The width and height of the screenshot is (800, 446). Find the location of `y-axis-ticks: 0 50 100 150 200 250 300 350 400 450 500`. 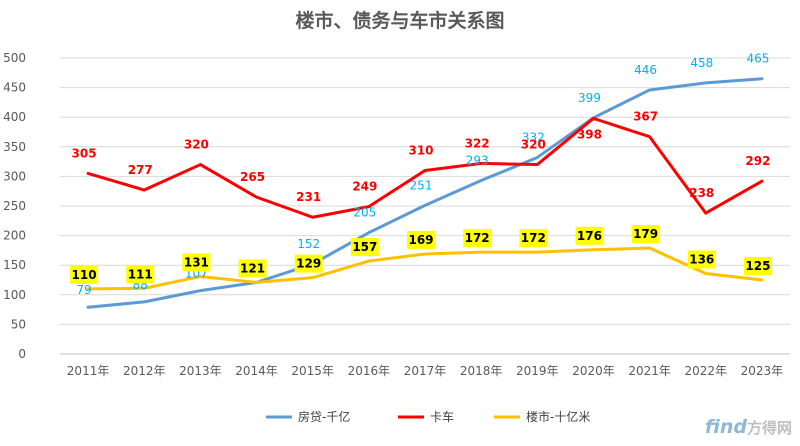

y-axis-ticks: 0 50 100 150 200 250 300 350 400 450 500 is located at coordinates (14, 206).